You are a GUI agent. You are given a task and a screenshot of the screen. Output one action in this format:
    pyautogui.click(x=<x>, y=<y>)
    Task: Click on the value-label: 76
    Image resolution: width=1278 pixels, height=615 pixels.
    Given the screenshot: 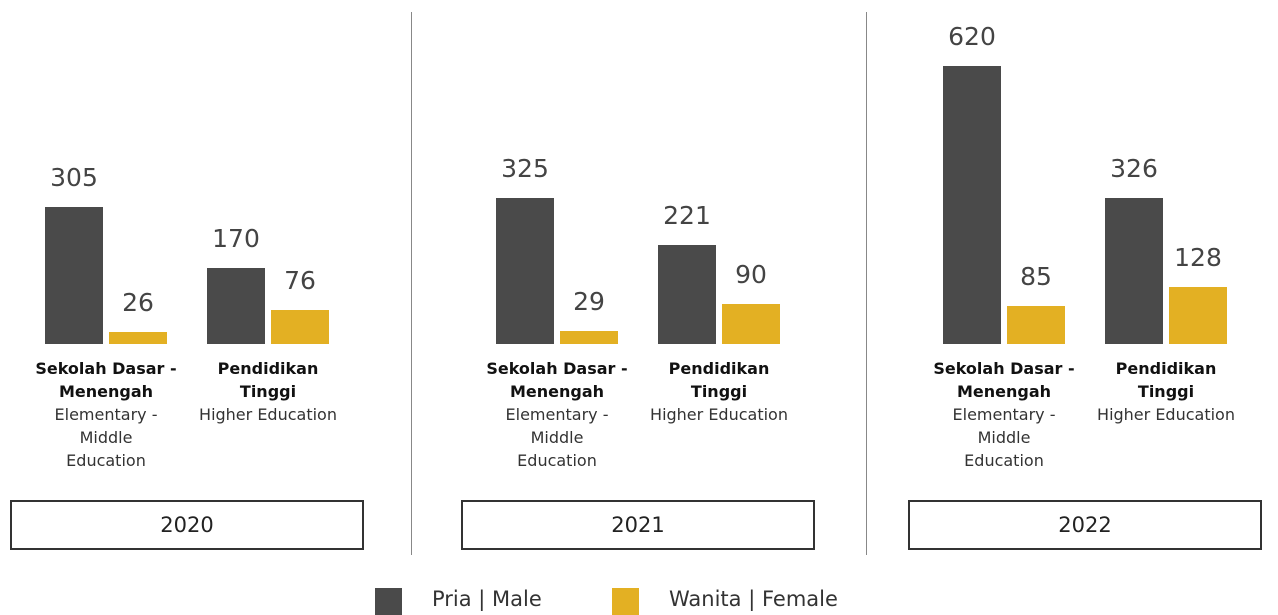 What is the action you would take?
    pyautogui.click(x=300, y=280)
    